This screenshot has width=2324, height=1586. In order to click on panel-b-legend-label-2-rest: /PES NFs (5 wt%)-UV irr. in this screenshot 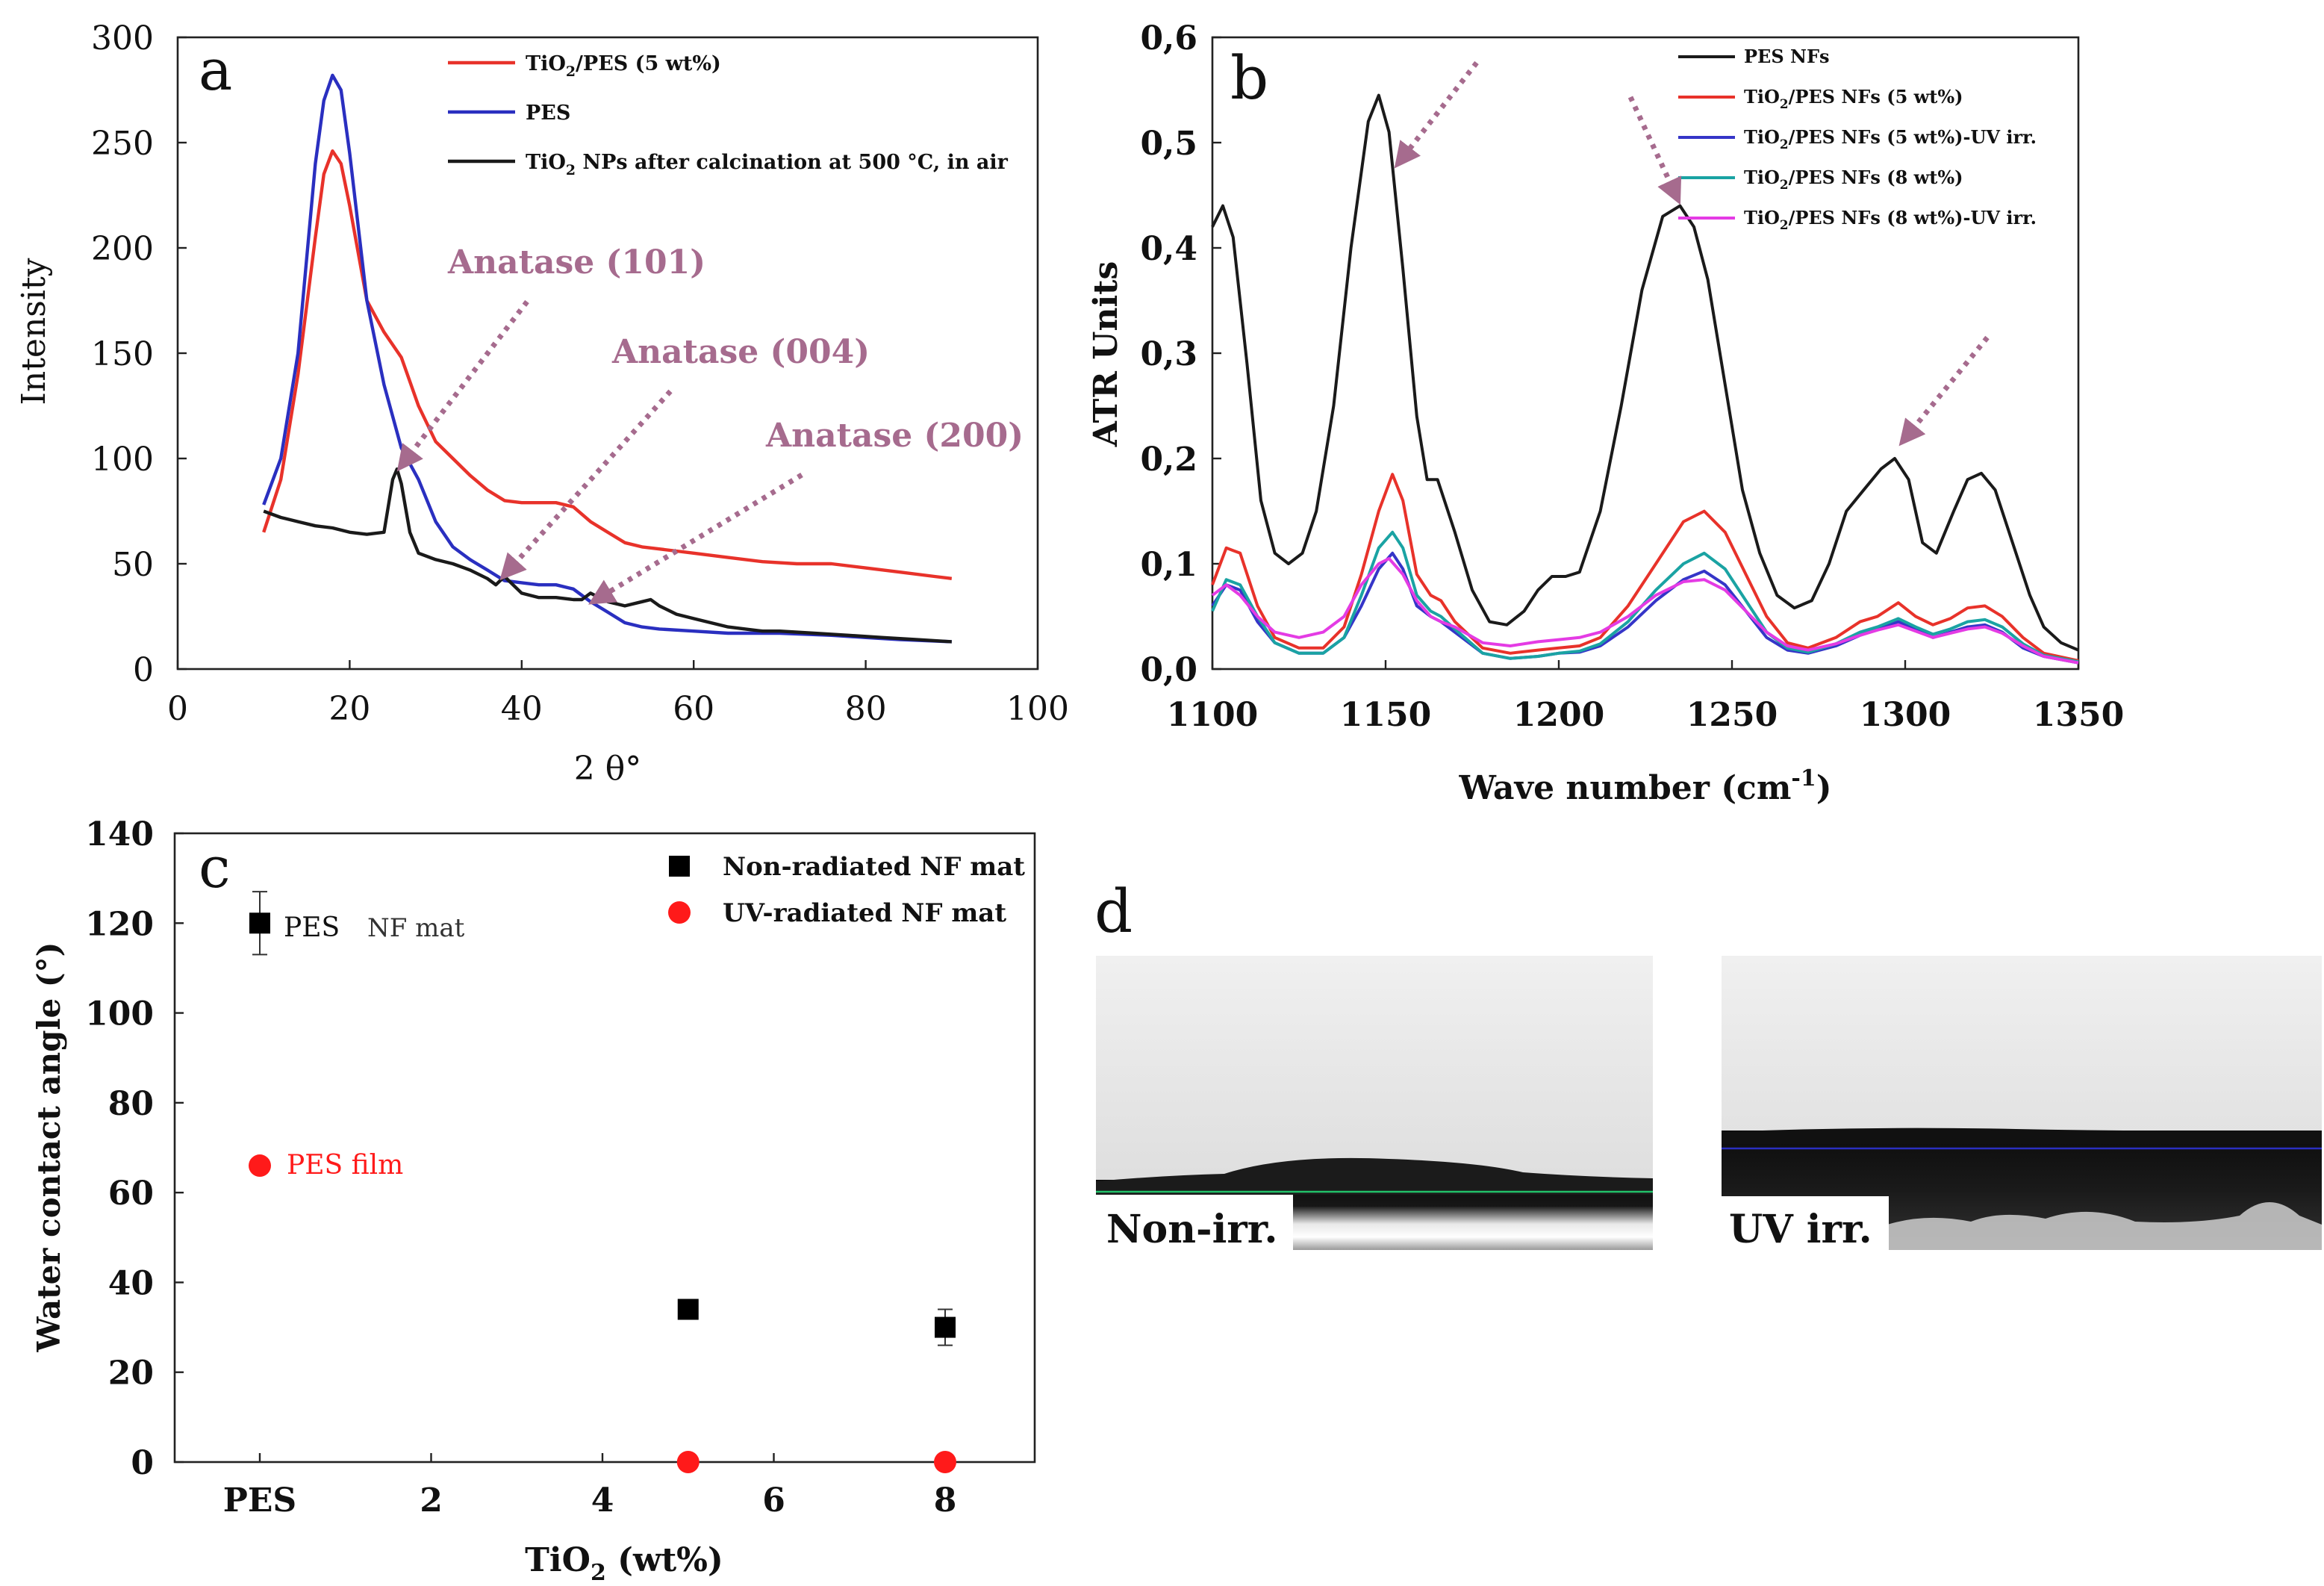, I will do `click(1913, 137)`.